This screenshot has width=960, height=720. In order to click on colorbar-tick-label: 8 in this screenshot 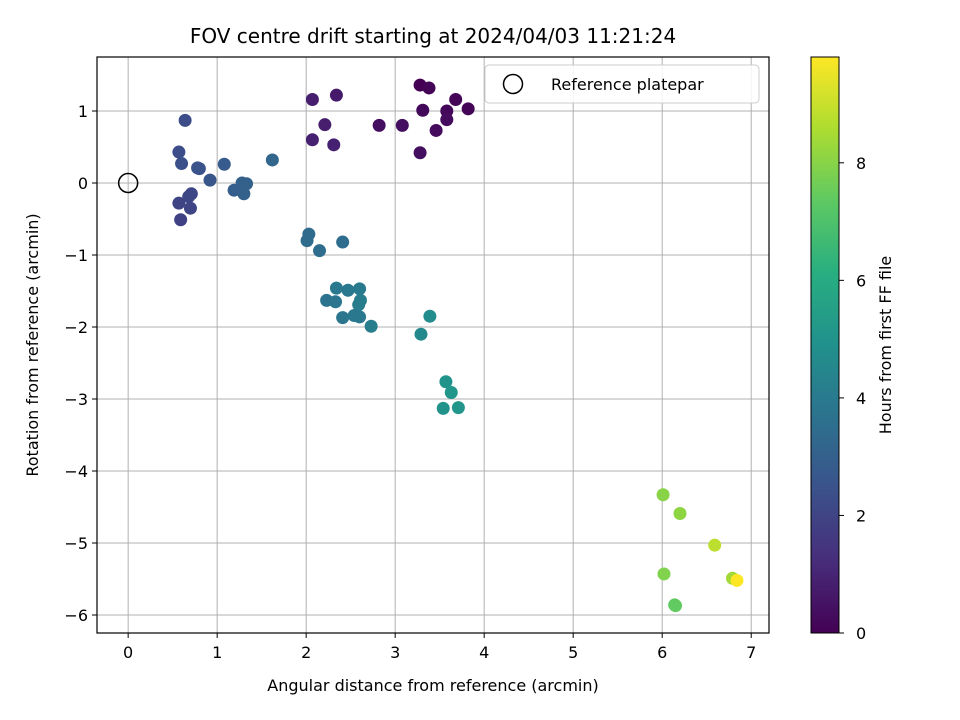, I will do `click(861, 163)`.